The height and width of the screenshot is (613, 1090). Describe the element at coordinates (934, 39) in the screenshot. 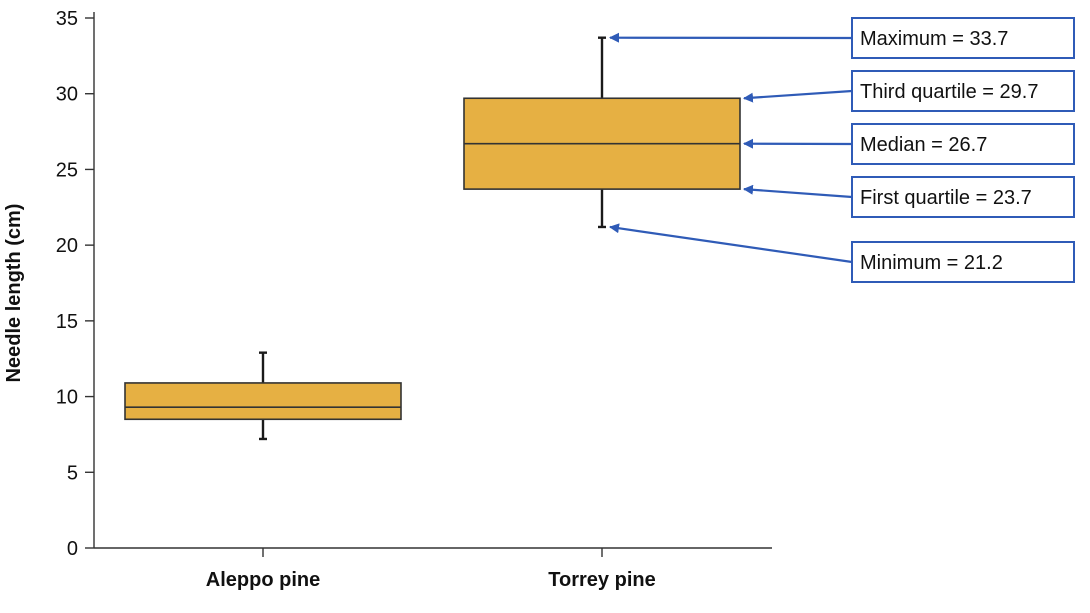

I see `callout-label-max: Maximum = 33.7` at that location.